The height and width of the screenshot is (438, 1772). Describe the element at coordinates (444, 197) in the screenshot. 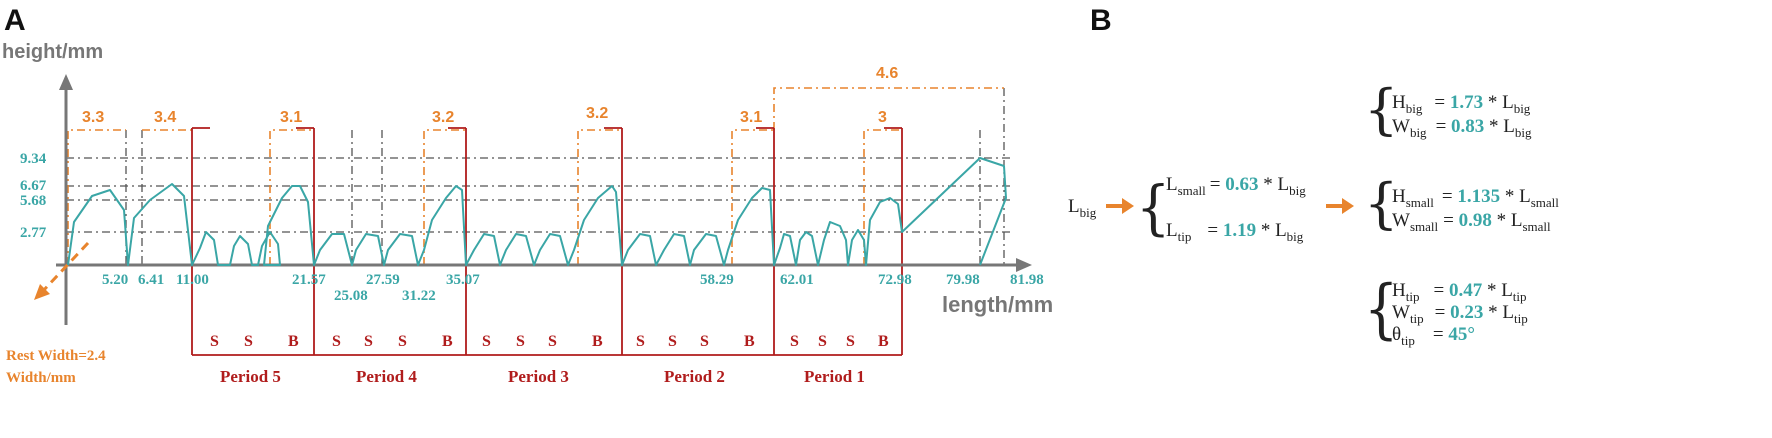

I see `bracket-3-2-a` at that location.